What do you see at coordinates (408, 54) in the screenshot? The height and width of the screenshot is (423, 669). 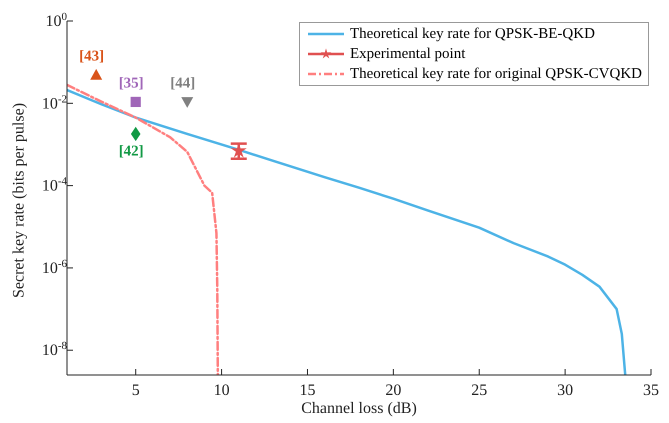 I see `legend-label: Experimental point` at bounding box center [408, 54].